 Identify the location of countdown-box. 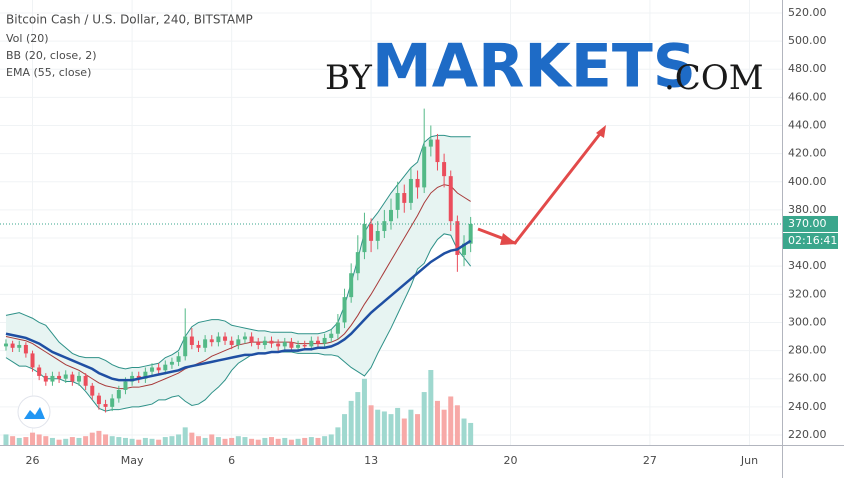
(810, 240).